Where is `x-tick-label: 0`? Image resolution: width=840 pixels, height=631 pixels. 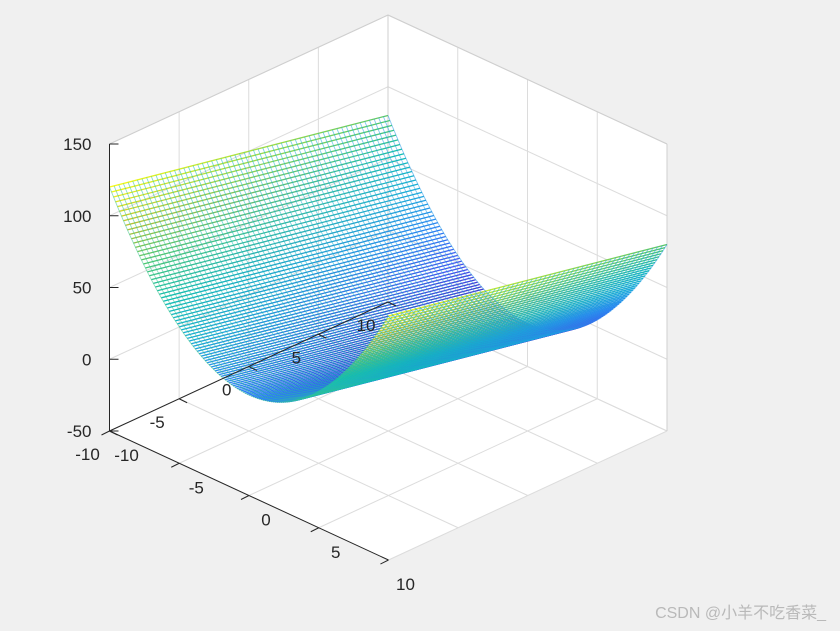 x-tick-label: 0 is located at coordinates (265, 520).